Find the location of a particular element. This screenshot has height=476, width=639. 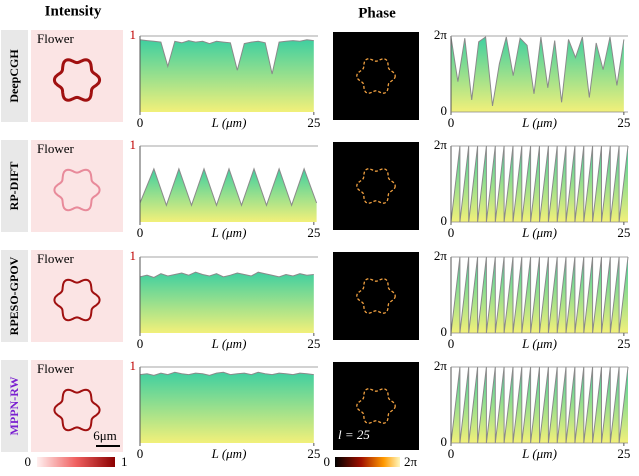

row-label: RP-DIFT is located at coordinates (14, 186).